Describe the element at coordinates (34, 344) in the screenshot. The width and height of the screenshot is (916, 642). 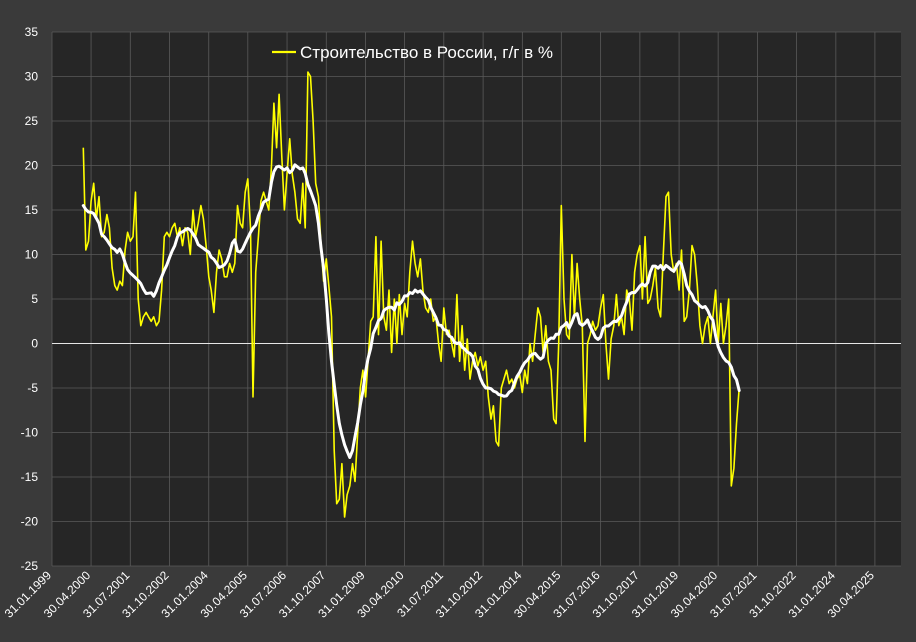
I see `y-tick-label: 0` at that location.